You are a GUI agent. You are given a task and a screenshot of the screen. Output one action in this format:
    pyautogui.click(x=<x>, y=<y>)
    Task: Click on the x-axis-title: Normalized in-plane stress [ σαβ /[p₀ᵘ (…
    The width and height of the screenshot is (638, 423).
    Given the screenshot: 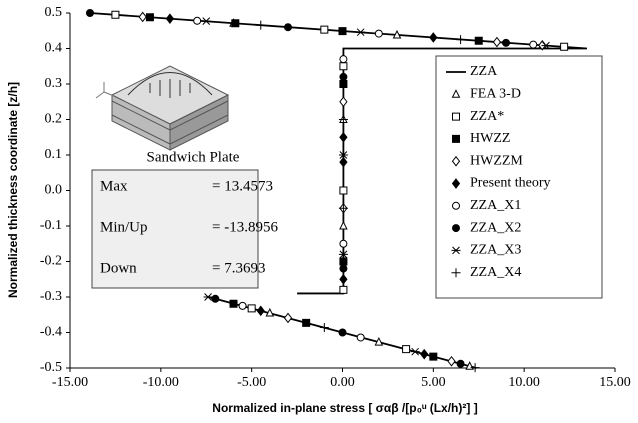 What is the action you would take?
    pyautogui.click(x=344, y=408)
    